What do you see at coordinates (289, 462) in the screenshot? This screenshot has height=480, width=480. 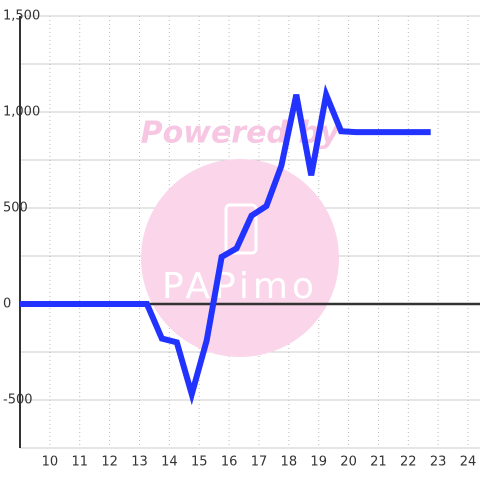 I see `x-tick-label: 18` at bounding box center [289, 462].